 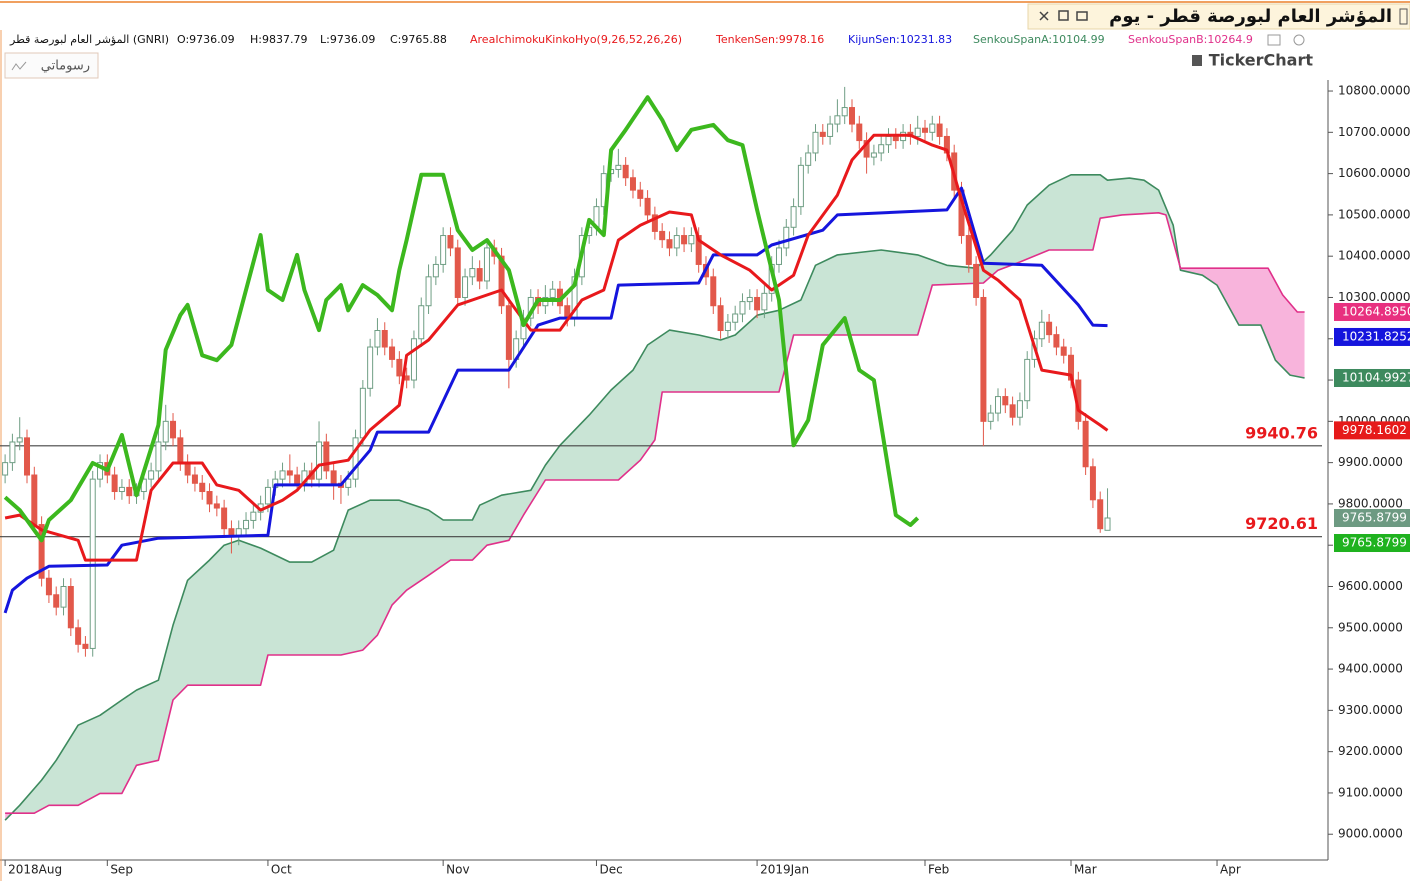 What do you see at coordinates (1374, 297) in the screenshot?
I see `y-tick-label: 10300.0000` at bounding box center [1374, 297].